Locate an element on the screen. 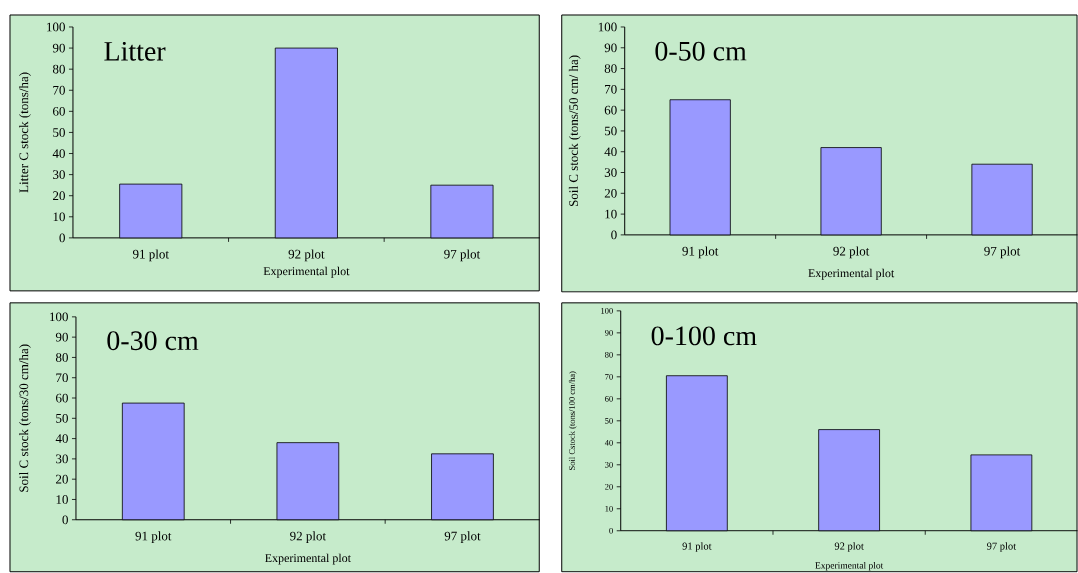 The height and width of the screenshot is (573, 1078). chart-title: 0-100 cm is located at coordinates (704, 336).